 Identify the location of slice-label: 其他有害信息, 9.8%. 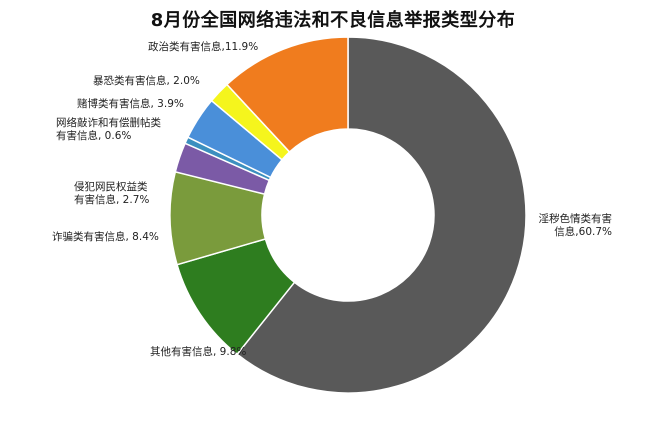
(198, 351).